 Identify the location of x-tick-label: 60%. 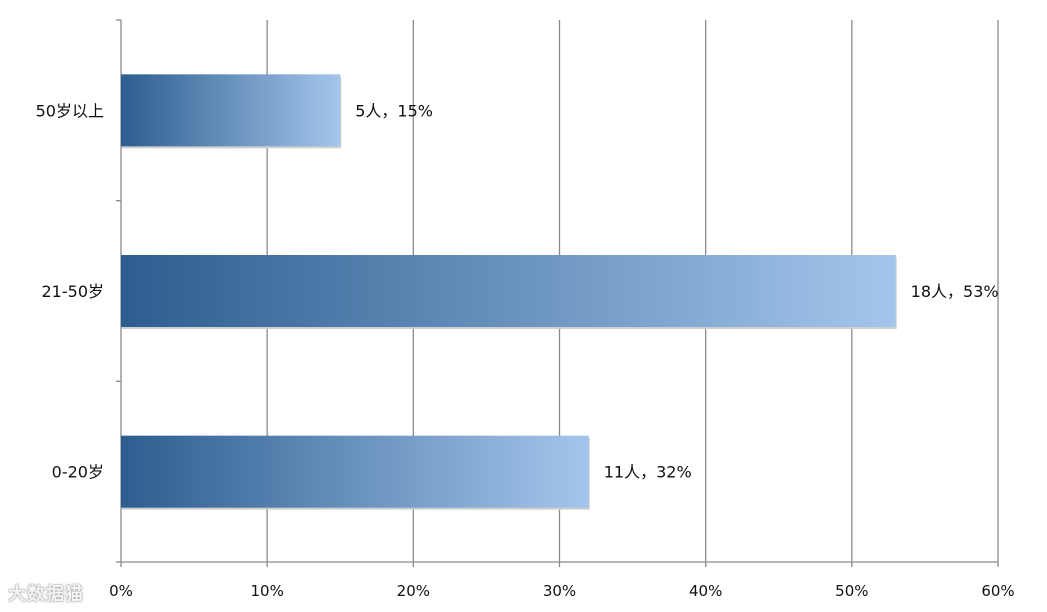
(997, 591).